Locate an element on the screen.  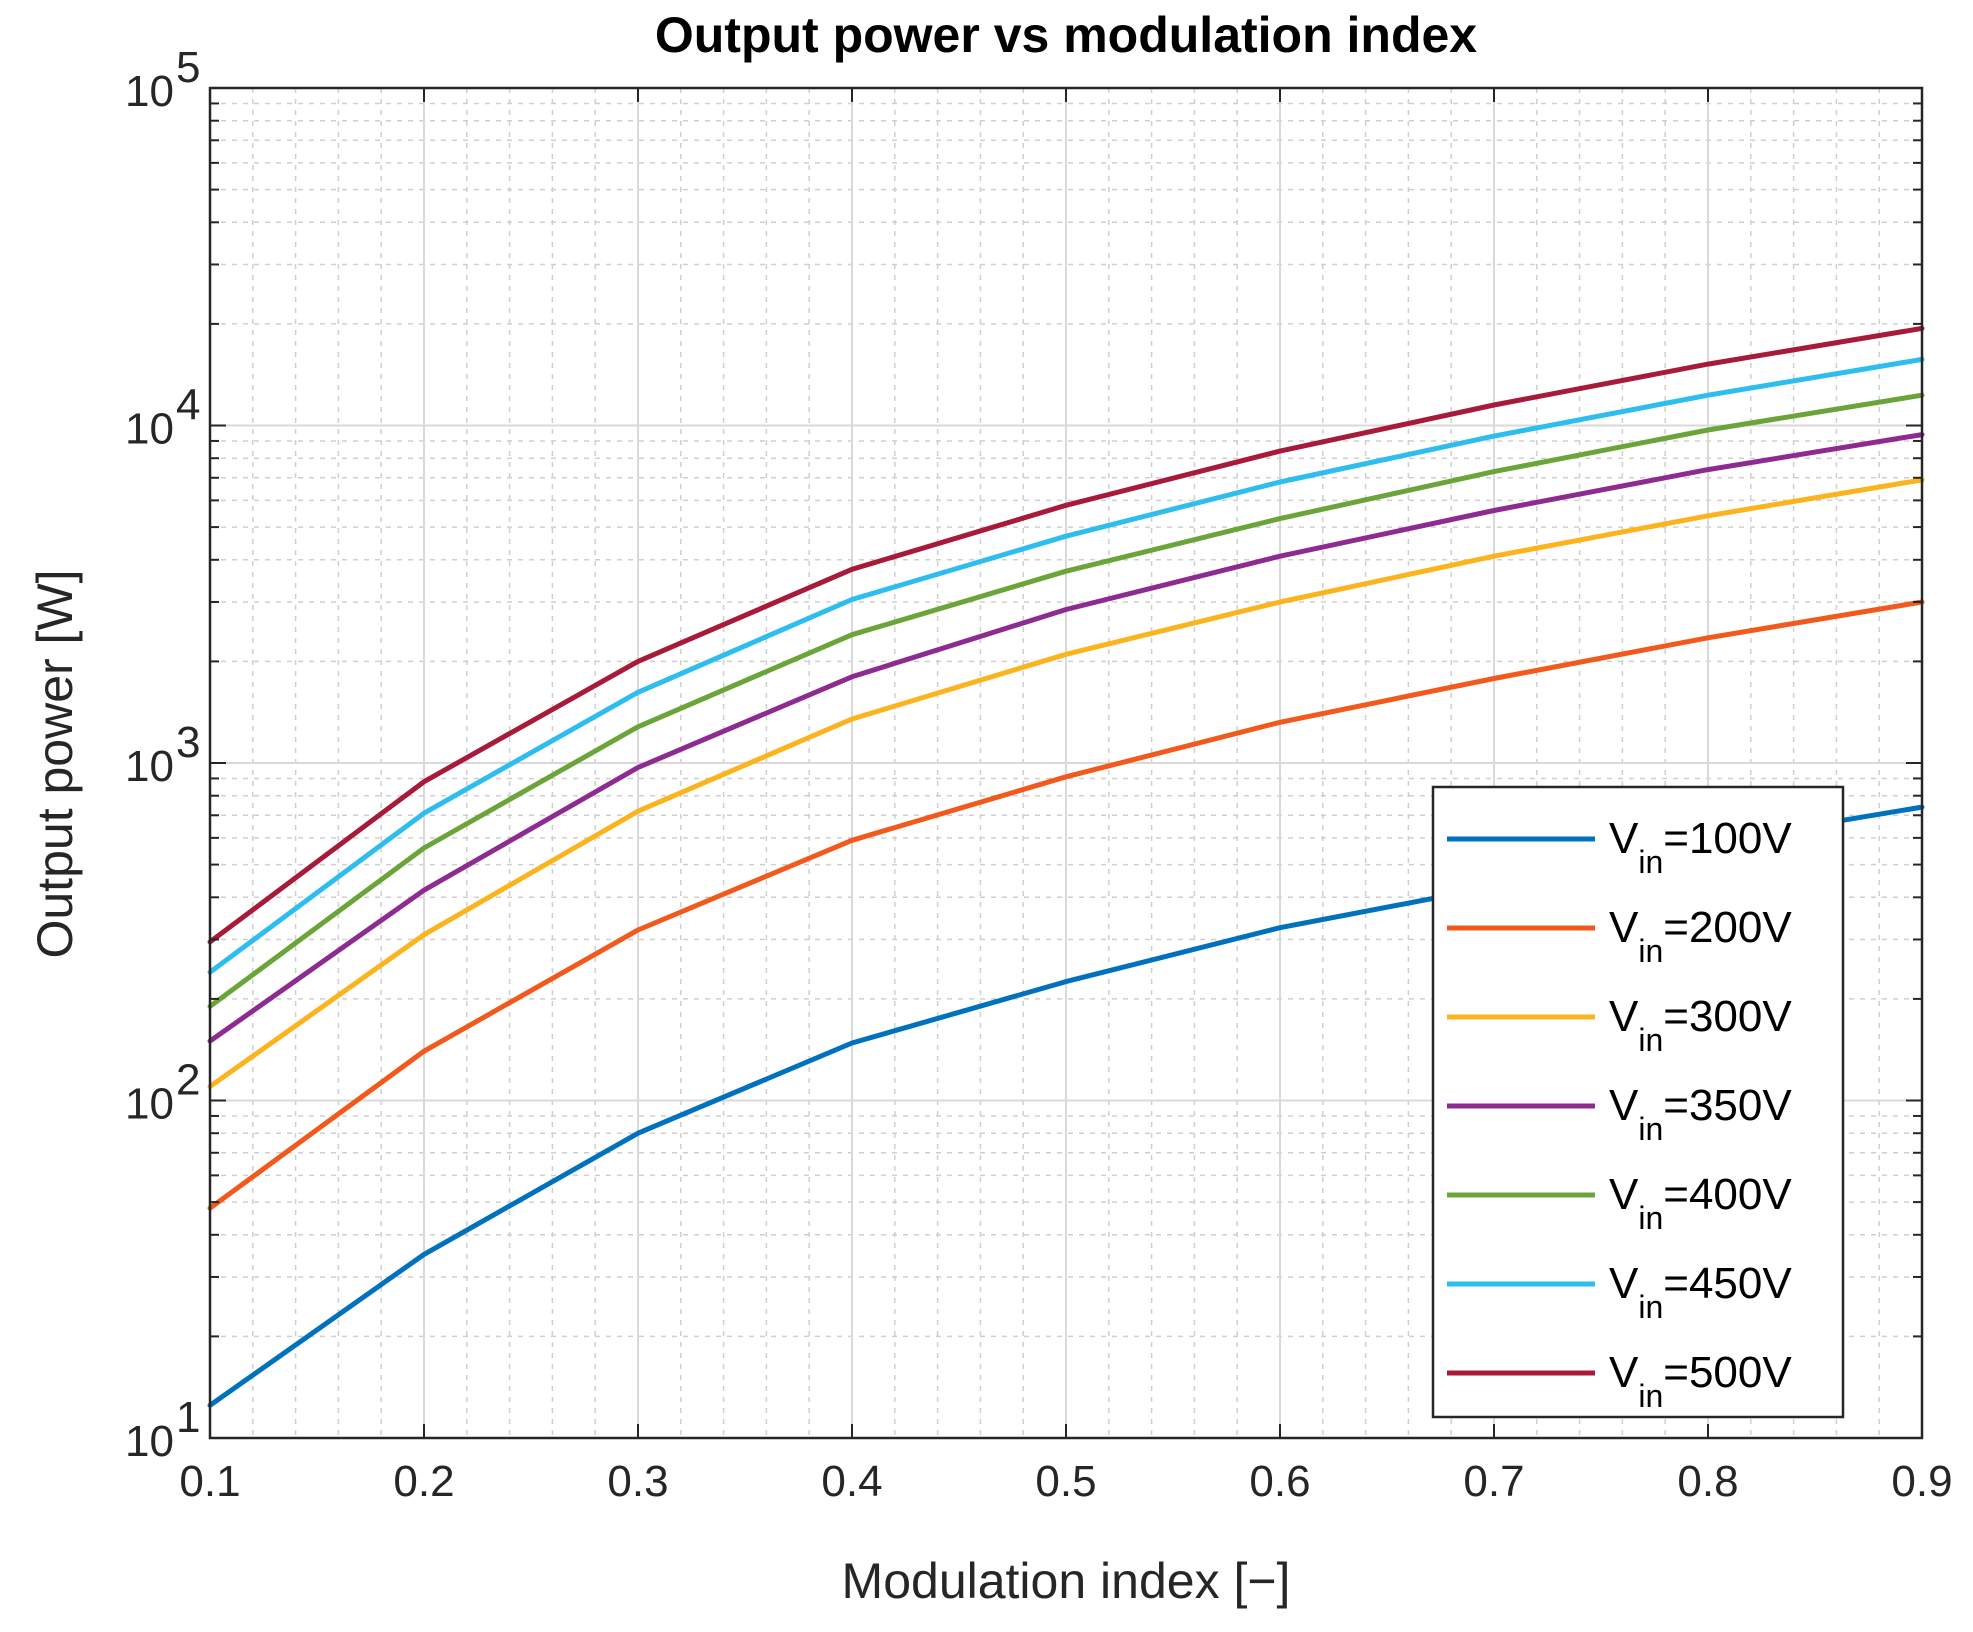
legend-box is located at coordinates (1638, 1102).